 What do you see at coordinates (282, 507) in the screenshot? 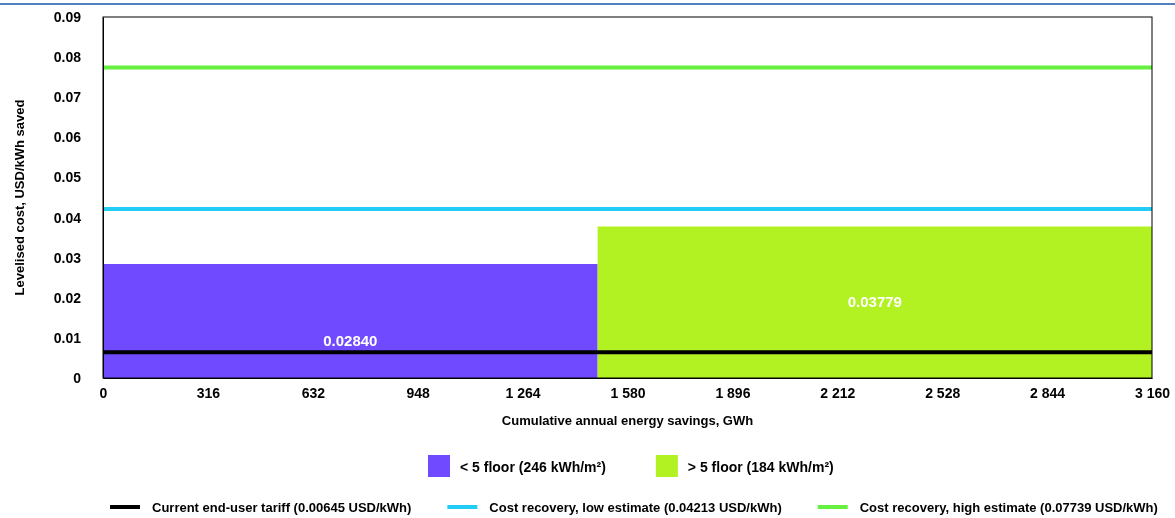
I see `legend-label: Current end-user tariff (0.00645 USD/kWh)` at bounding box center [282, 507].